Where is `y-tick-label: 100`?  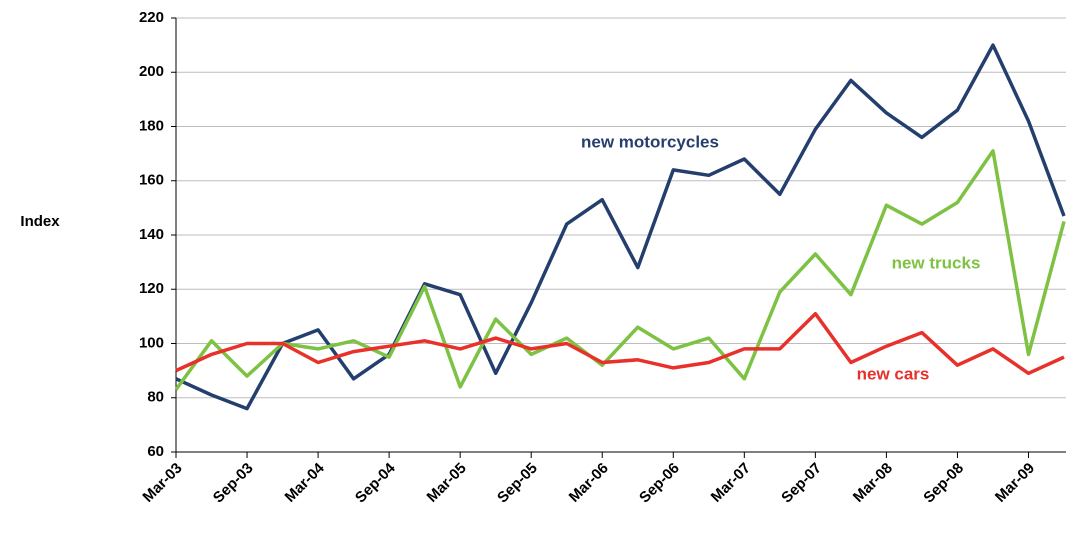
y-tick-label: 100 is located at coordinates (151, 342).